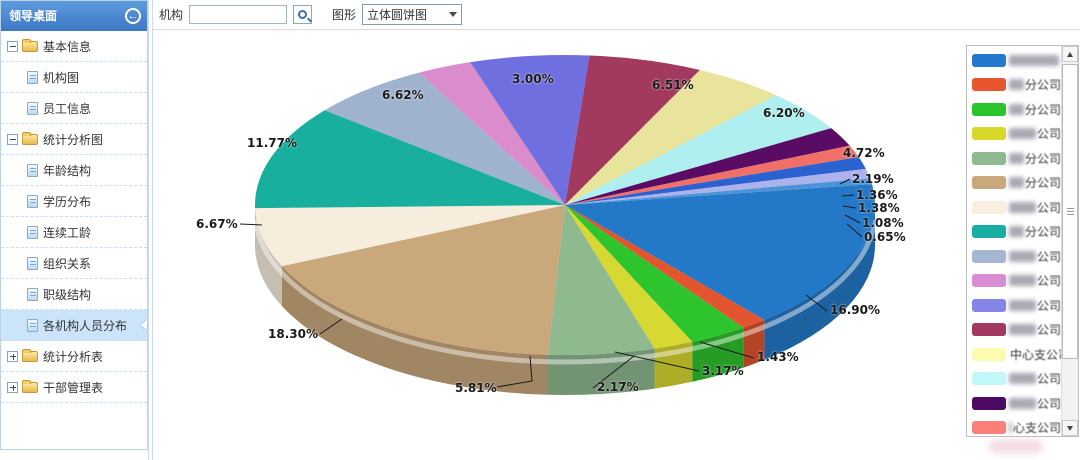 The height and width of the screenshot is (460, 1080). I want to click on collapse-panel-icon: ←, so click(133, 16).